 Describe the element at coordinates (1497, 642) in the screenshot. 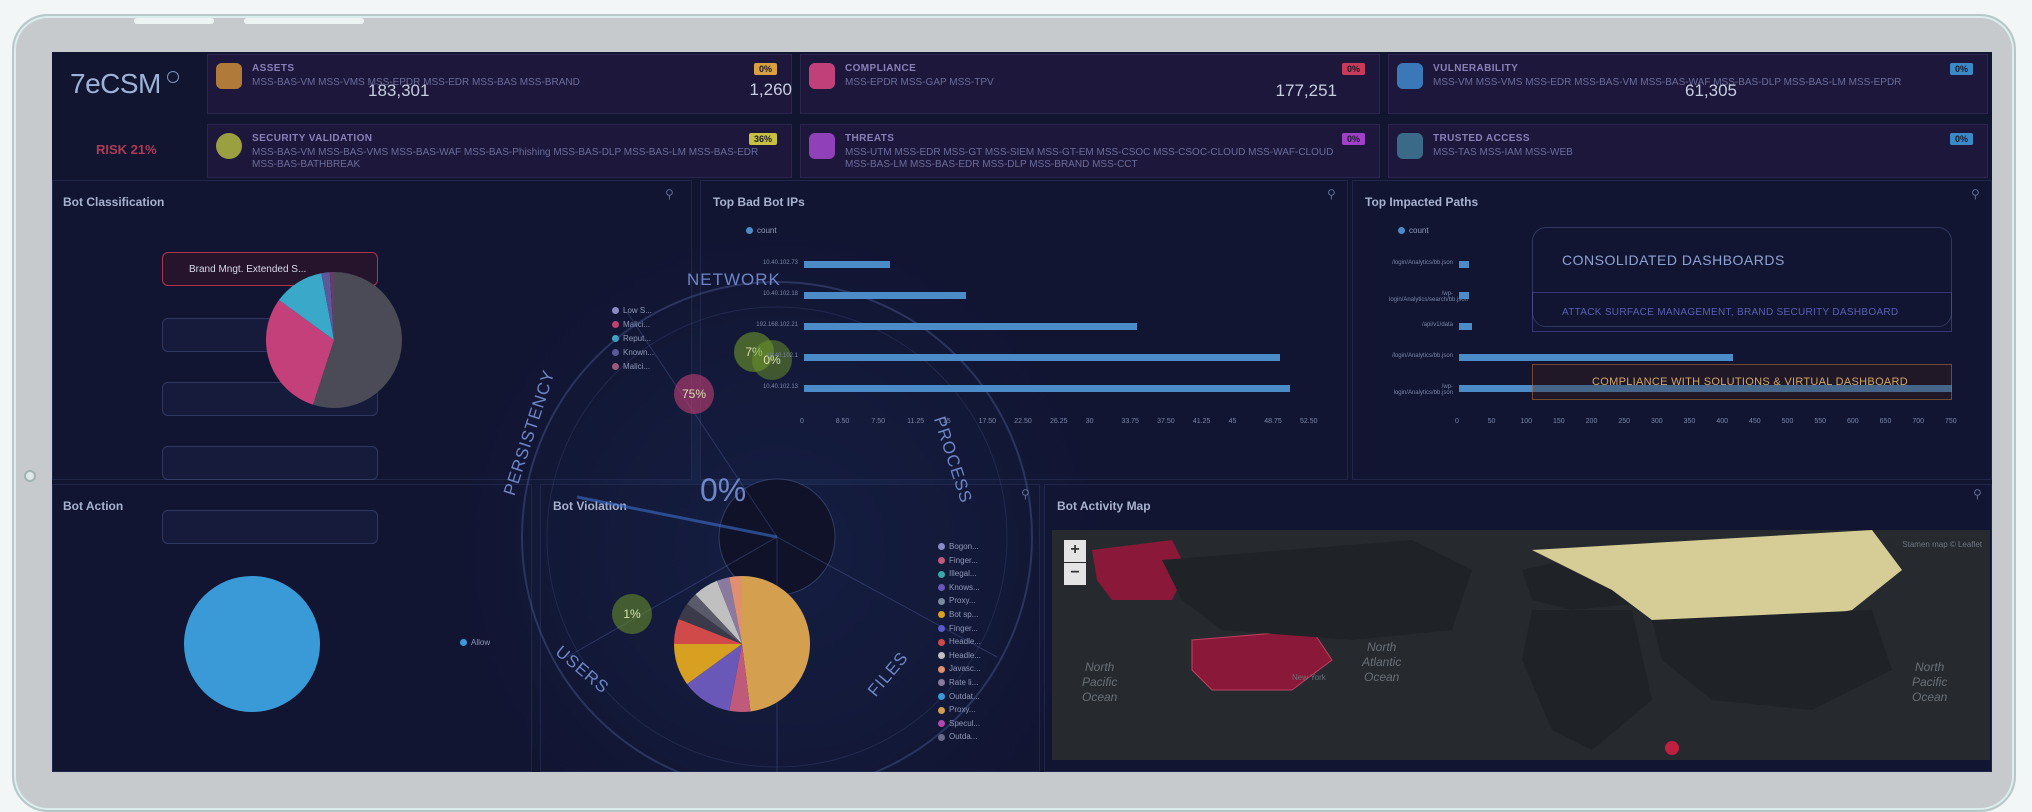

I see `world-map` at that location.